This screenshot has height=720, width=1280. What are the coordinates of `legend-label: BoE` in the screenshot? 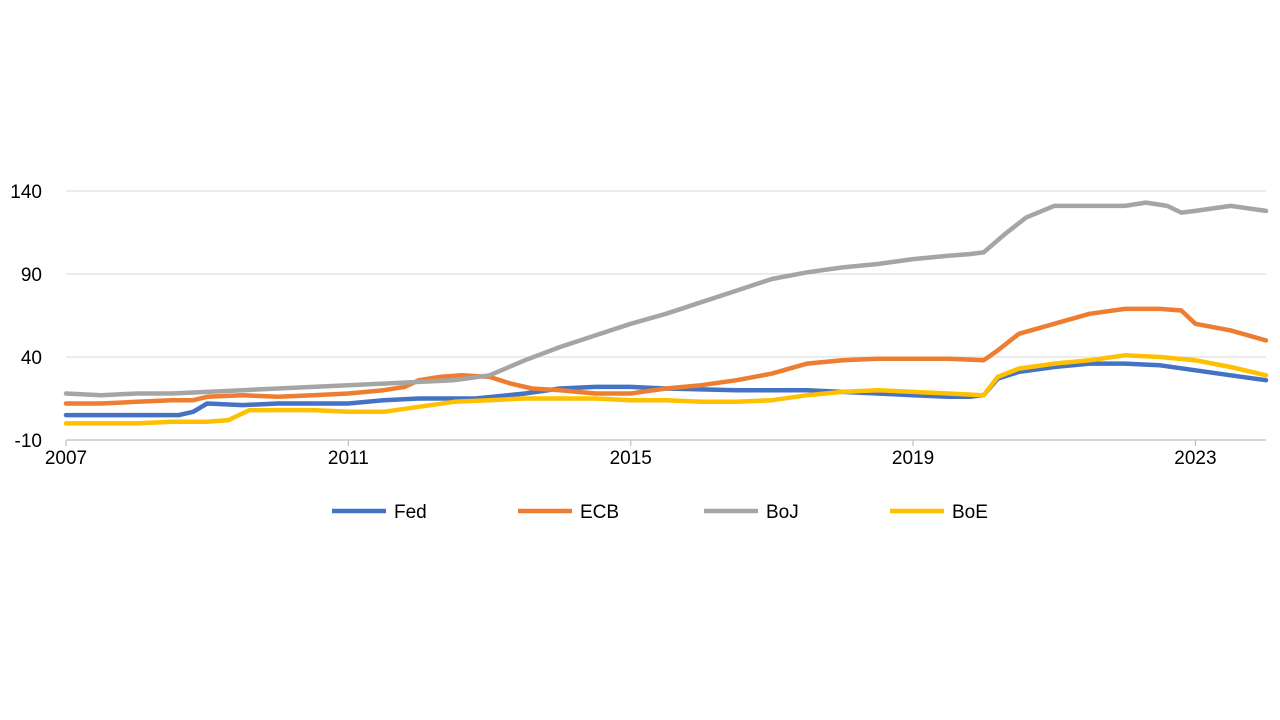 It's located at (970, 512).